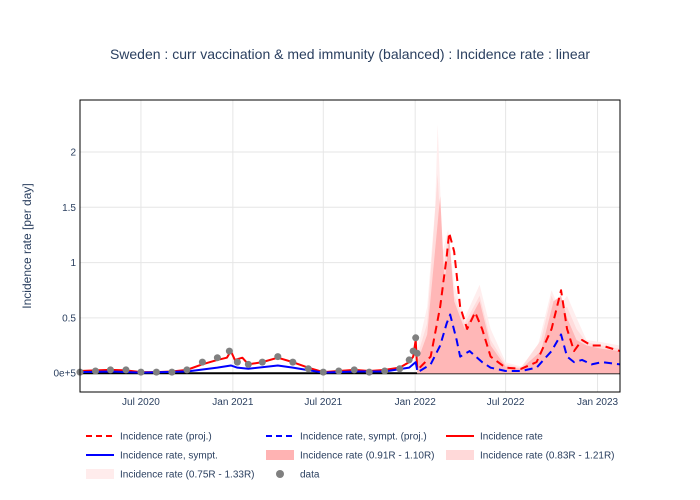 The height and width of the screenshot is (500, 700). What do you see at coordinates (27, 245) in the screenshot?
I see `y-axis-title: Incidence rate [per day]` at bounding box center [27, 245].